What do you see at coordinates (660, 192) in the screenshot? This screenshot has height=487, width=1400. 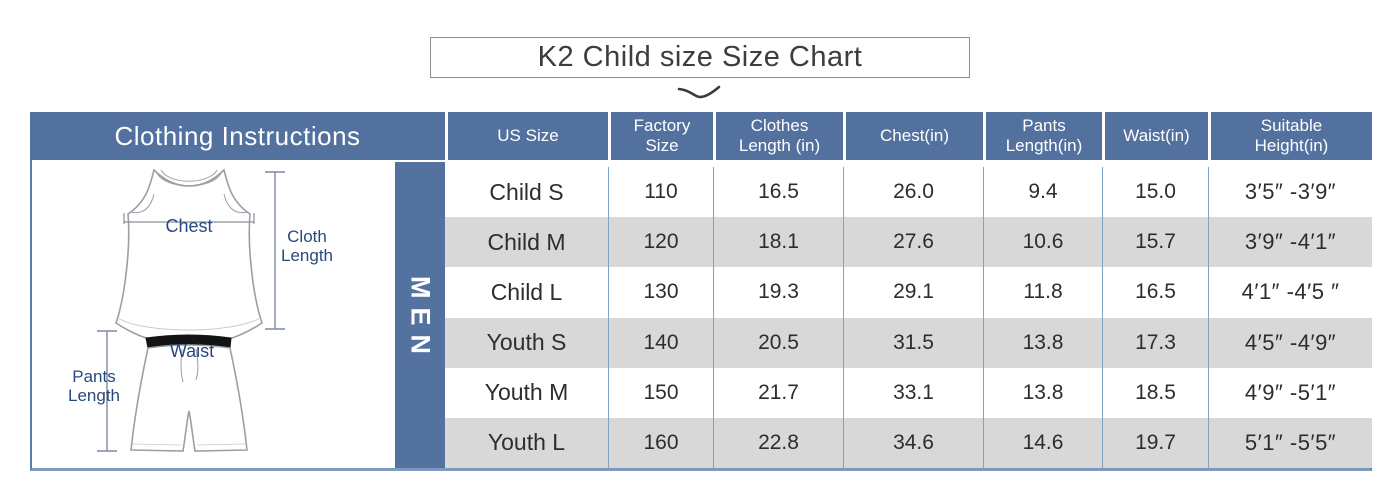 I see `cell-factory-size: 110` at bounding box center [660, 192].